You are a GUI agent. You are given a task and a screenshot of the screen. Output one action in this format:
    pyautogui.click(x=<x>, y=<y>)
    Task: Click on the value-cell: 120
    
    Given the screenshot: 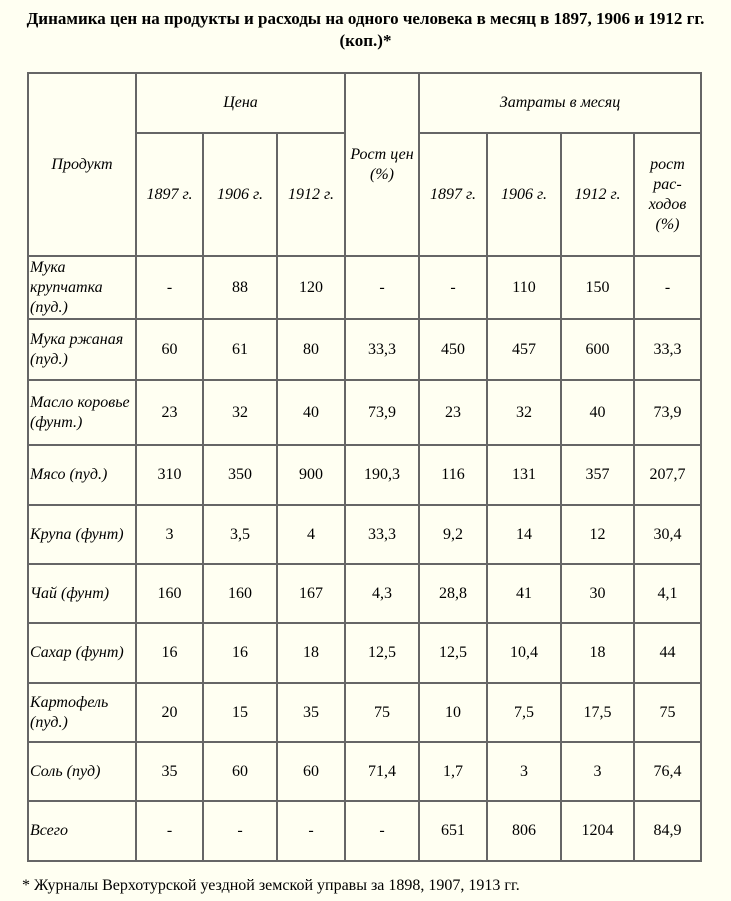 What is the action you would take?
    pyautogui.click(x=311, y=287)
    